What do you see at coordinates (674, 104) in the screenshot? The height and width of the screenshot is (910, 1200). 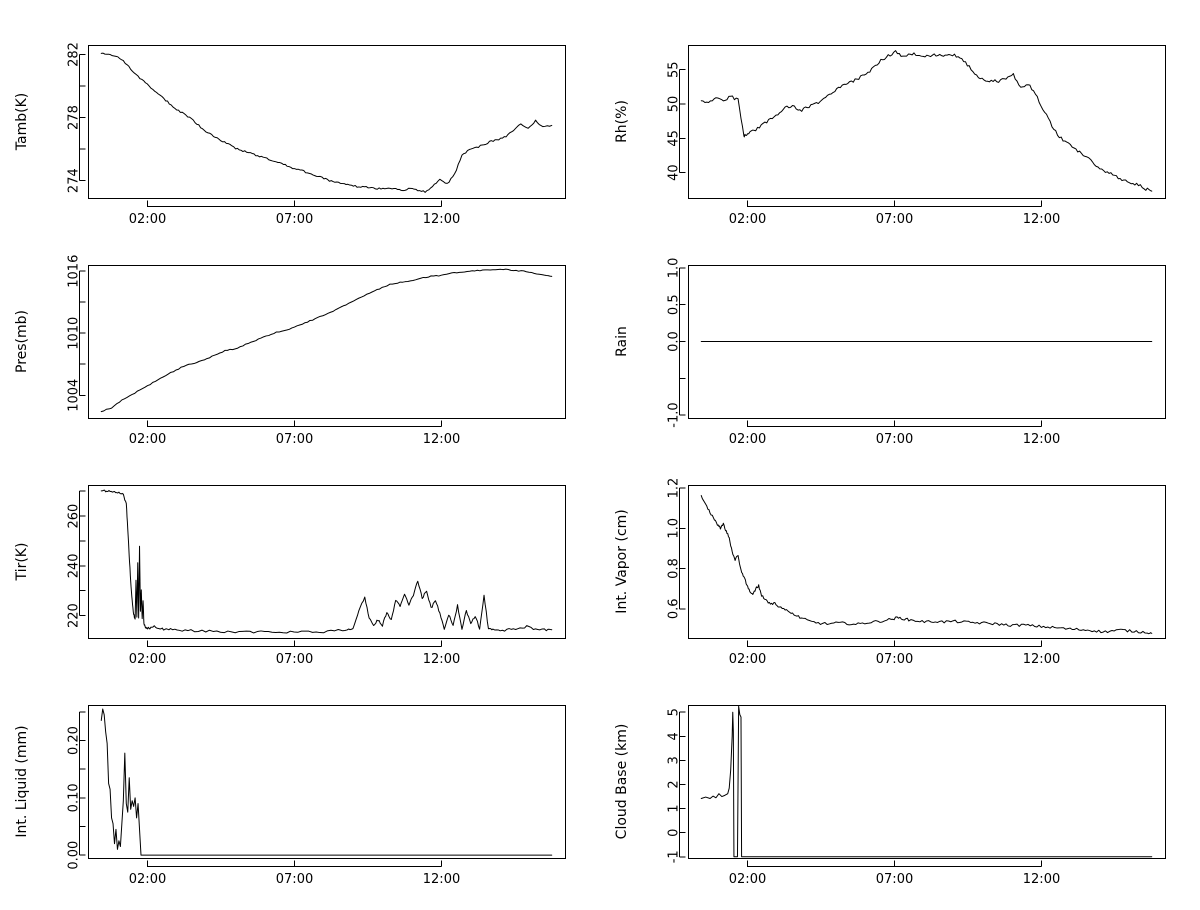 I see `y-tick-label: 50` at bounding box center [674, 104].